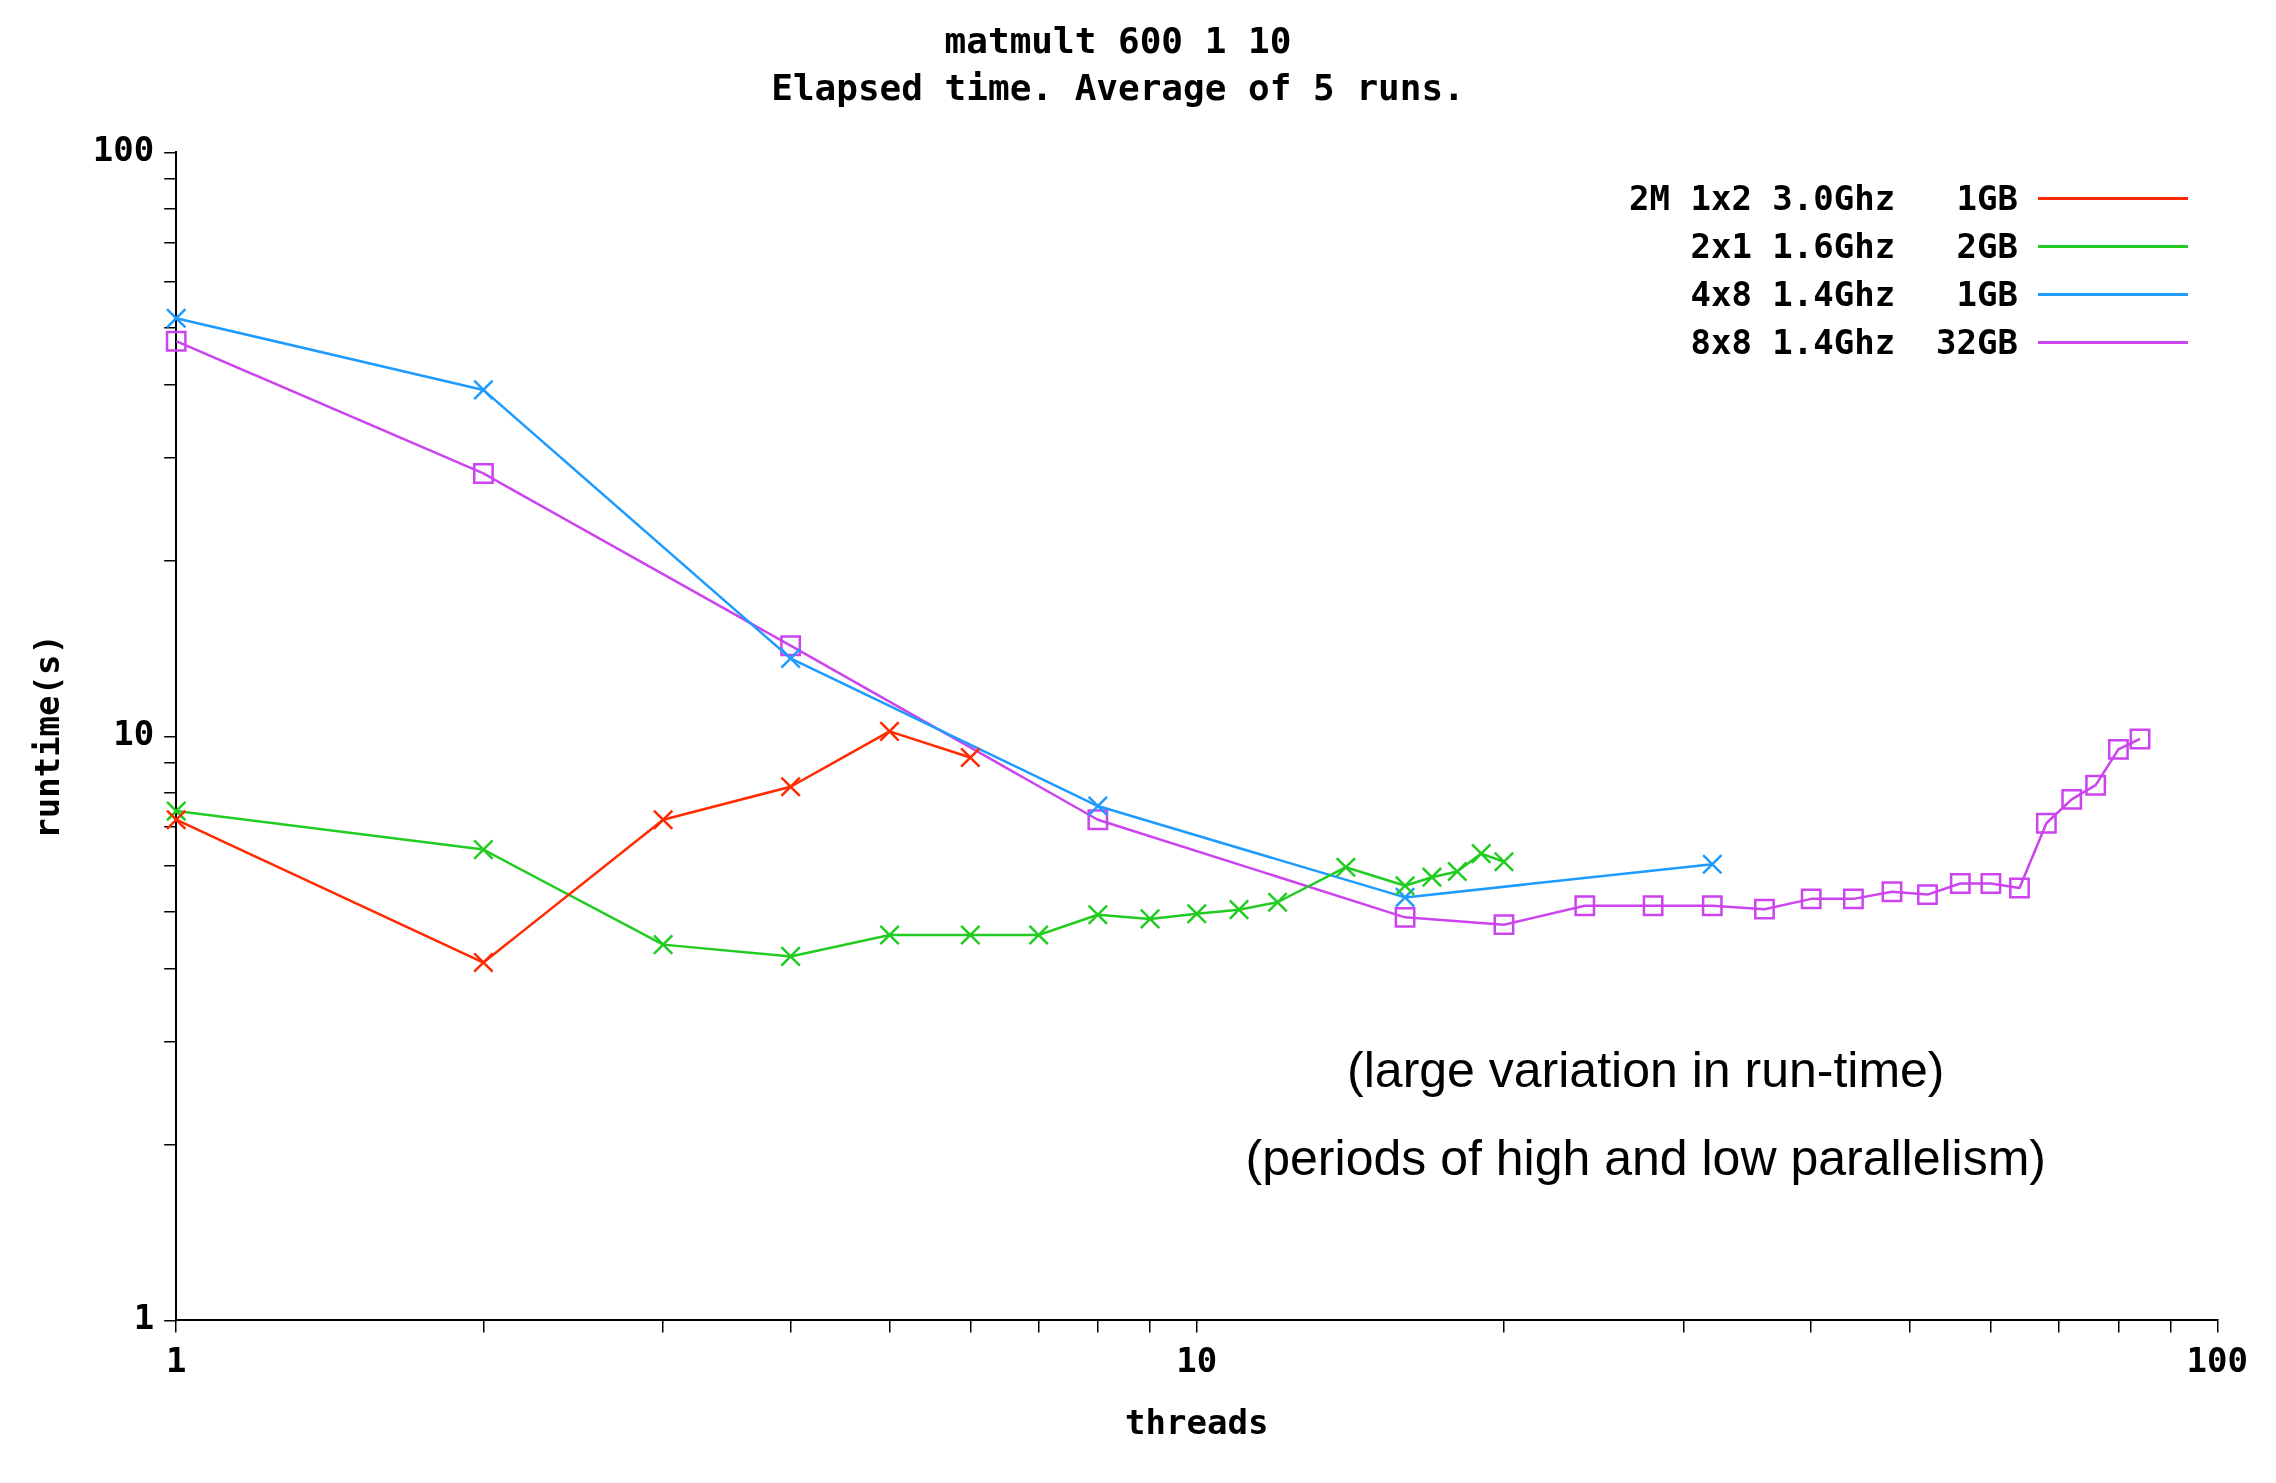 The width and height of the screenshot is (2276, 1483). What do you see at coordinates (1645, 1157) in the screenshot?
I see `annotation: (periods of high and low parallelism)` at bounding box center [1645, 1157].